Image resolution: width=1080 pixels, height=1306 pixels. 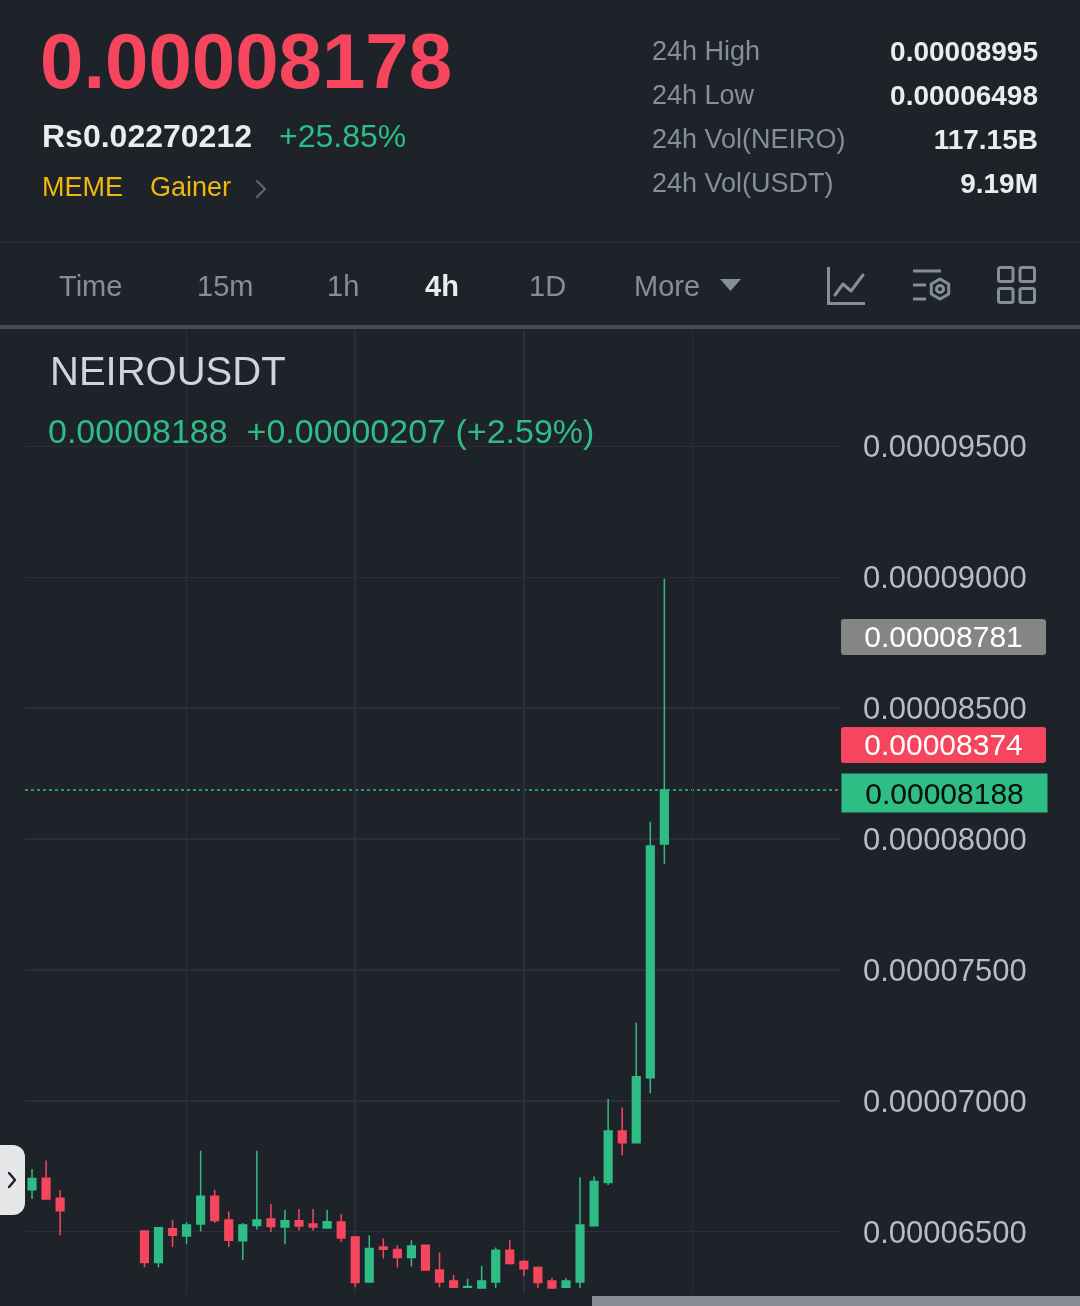 What do you see at coordinates (945, 447) in the screenshot?
I see `y-tick-label: 0.00009500` at bounding box center [945, 447].